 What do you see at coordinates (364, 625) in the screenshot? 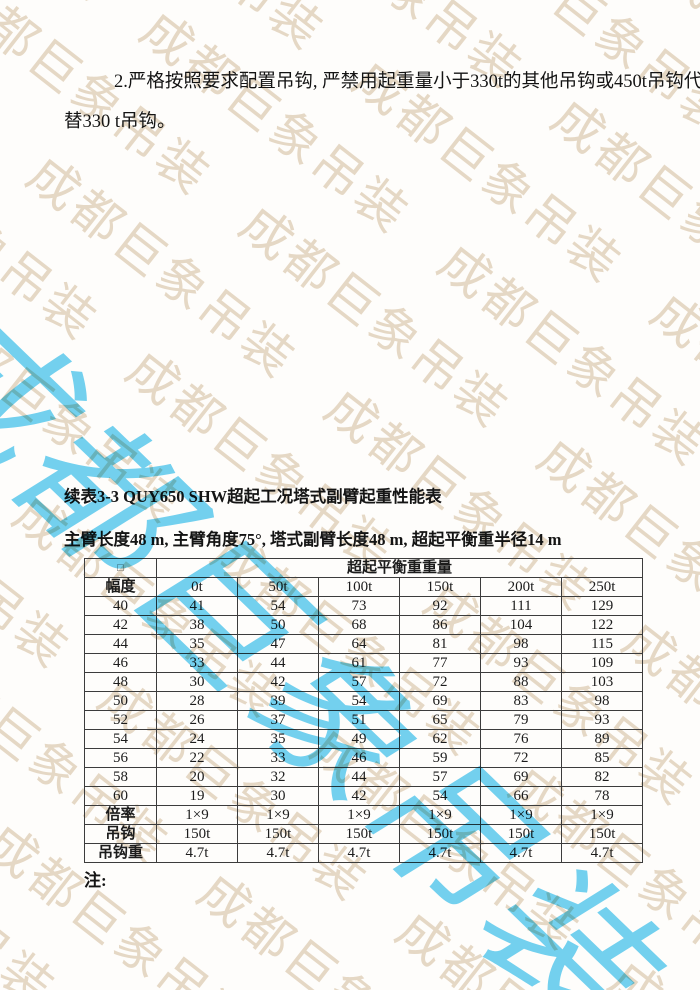
I see `table-row: 42 38 50 68 86 104 122` at bounding box center [364, 625].